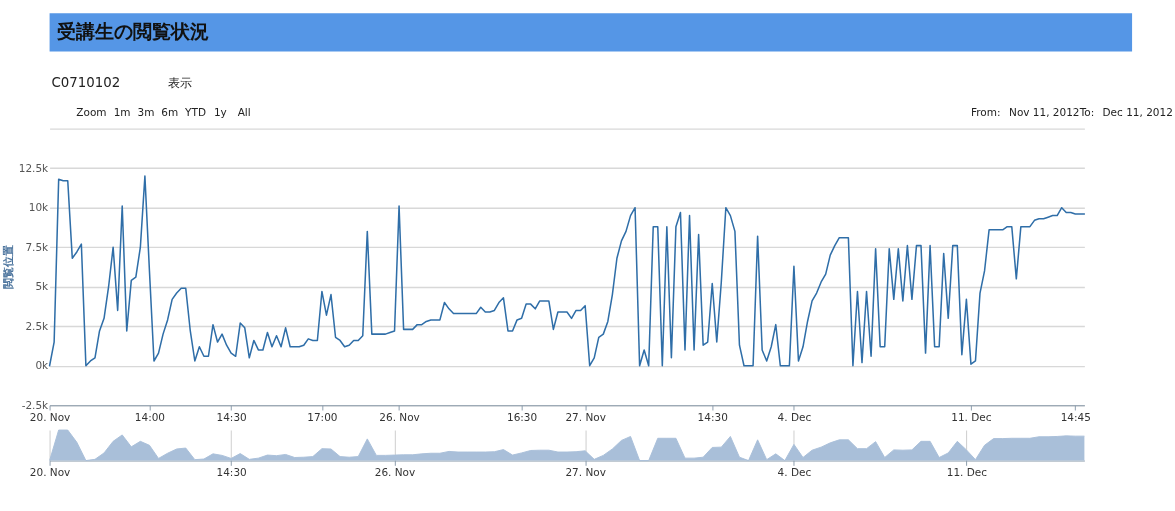 This screenshot has height=511, width=1175. I want to click on x-tick-label: 14:00, so click(150, 416).